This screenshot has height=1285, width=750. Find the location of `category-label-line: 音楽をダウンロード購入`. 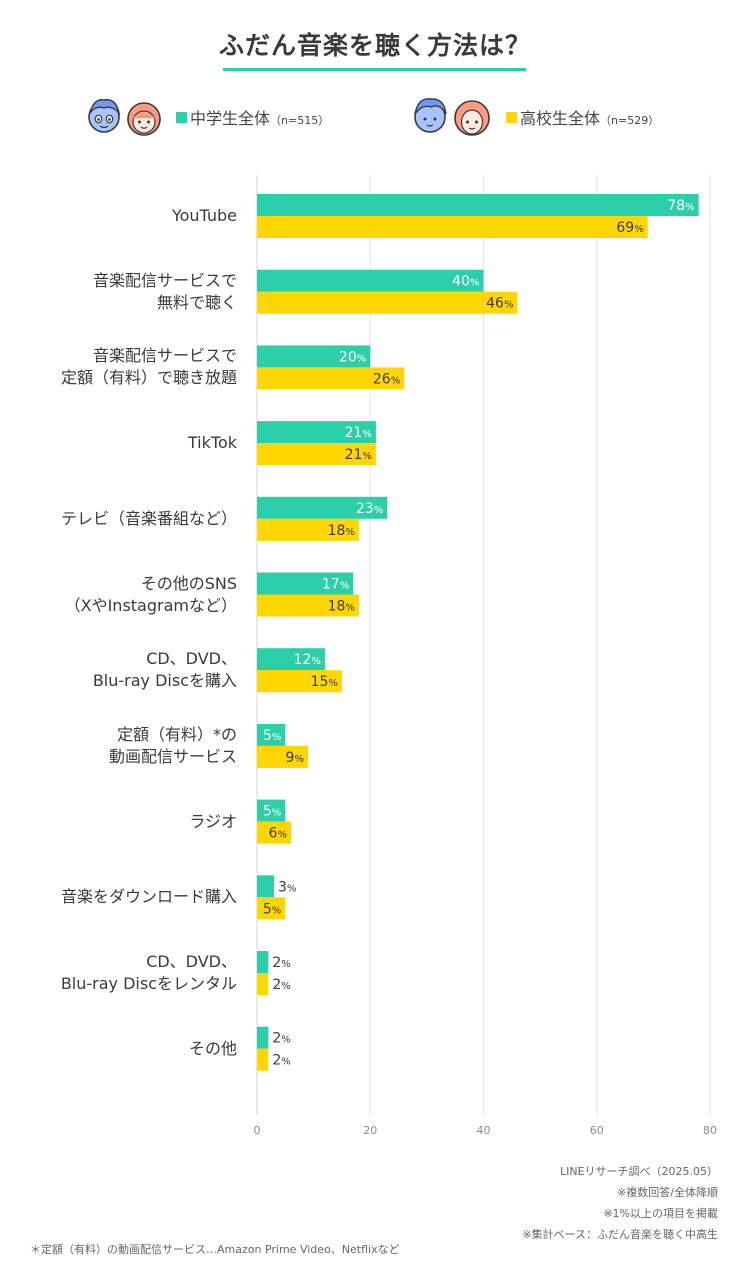

category-label-line: 音楽をダウンロード購入 is located at coordinates (148, 897).